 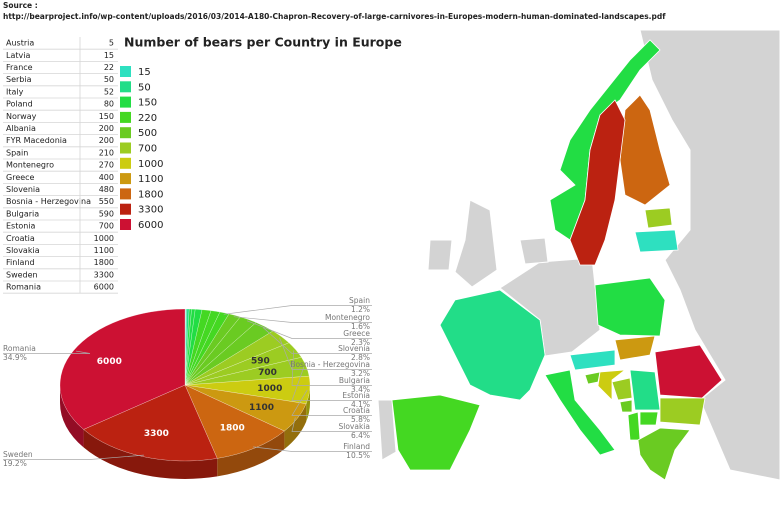 I want to click on row-value: 270, so click(x=106, y=165).